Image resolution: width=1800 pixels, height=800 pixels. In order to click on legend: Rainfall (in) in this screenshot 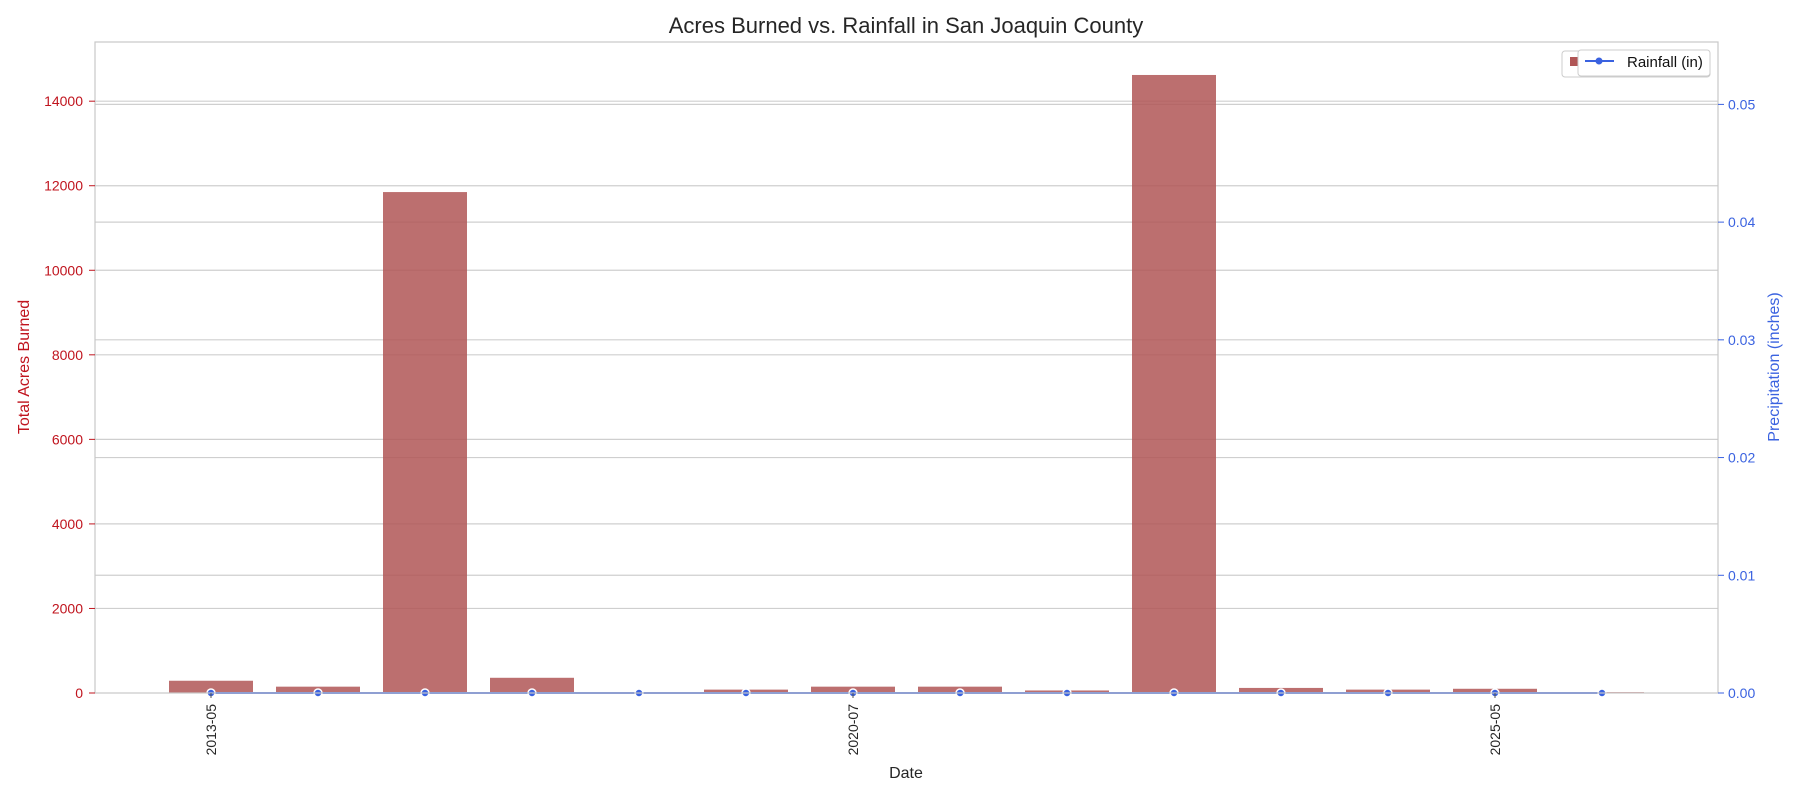, I will do `click(1636, 63)`.